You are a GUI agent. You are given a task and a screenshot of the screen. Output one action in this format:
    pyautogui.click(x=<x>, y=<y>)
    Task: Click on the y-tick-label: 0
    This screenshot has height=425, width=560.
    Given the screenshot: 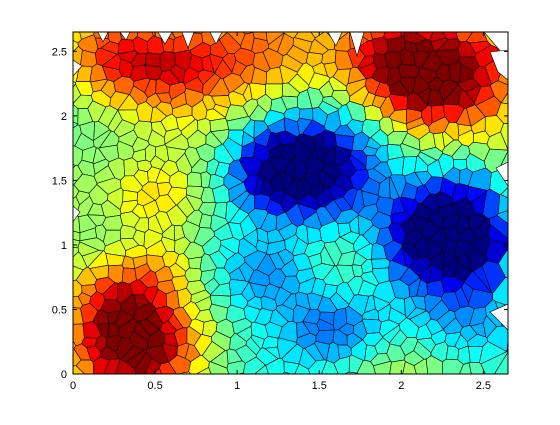 What is the action you would take?
    pyautogui.click(x=64, y=375)
    